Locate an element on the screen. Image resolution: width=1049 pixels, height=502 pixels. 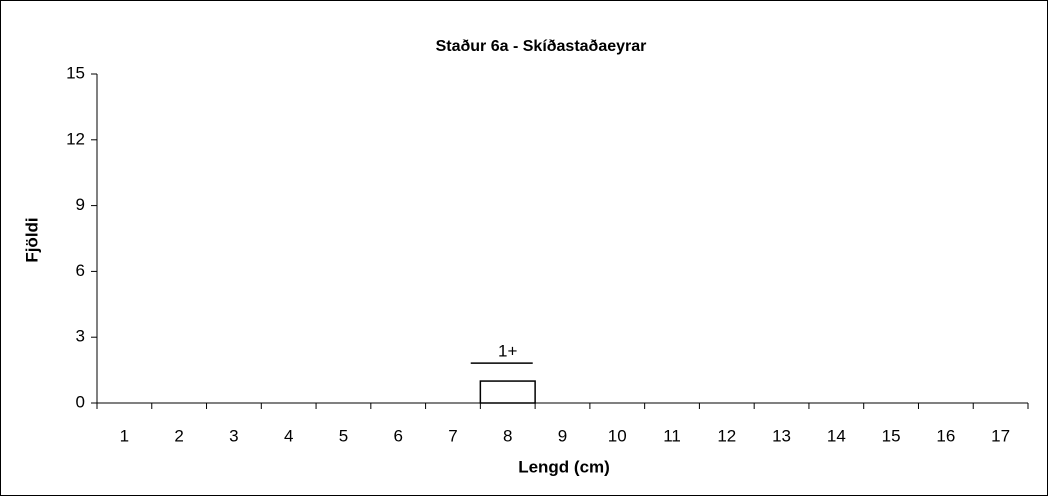
x-tick-label: 9 is located at coordinates (562, 435).